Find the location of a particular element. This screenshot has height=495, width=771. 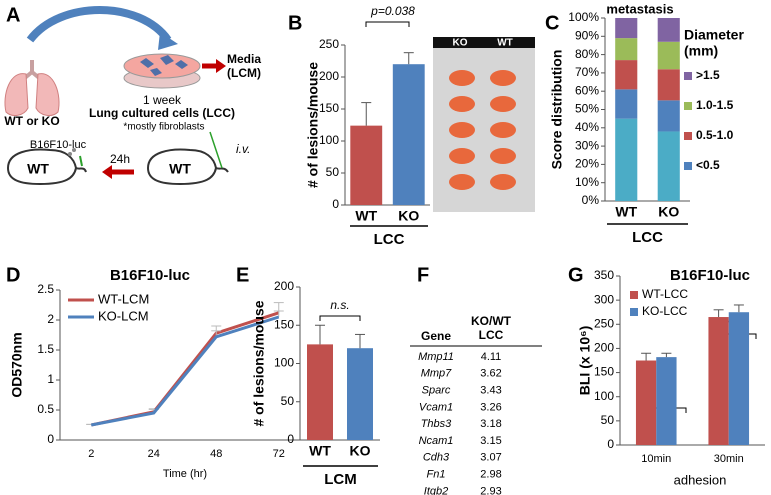

bracket is located at coordinates (340, 318).